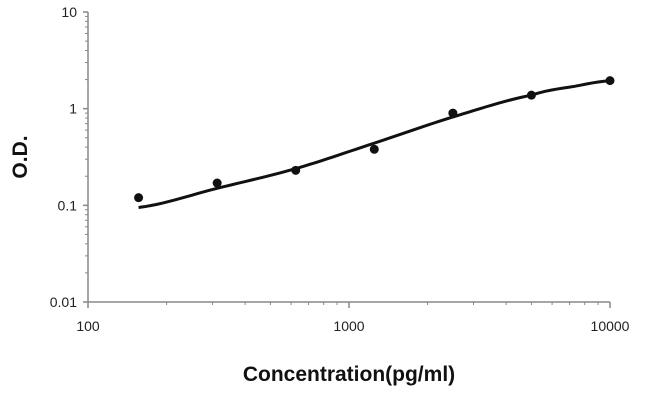 This screenshot has height=406, width=650. Describe the element at coordinates (73, 109) in the screenshot. I see `y-tick-label: 1` at that location.